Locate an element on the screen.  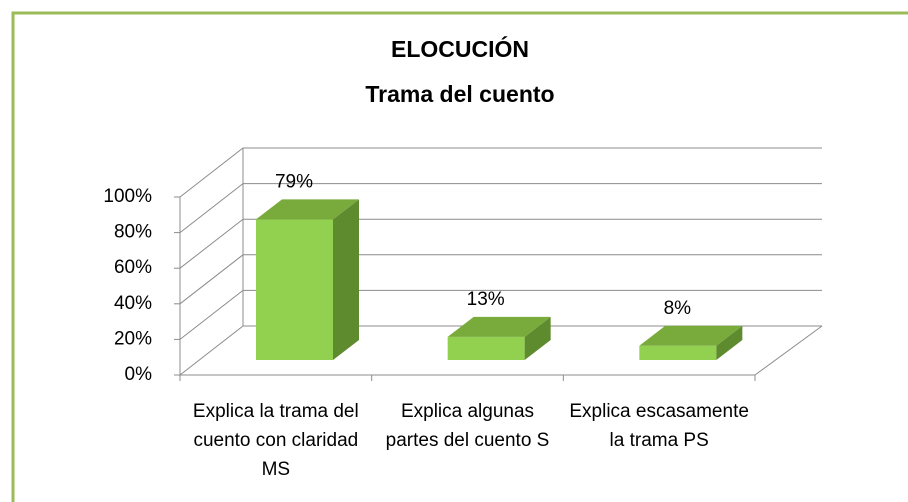
chart-title: ELOCUCIÓN is located at coordinates (460, 48).